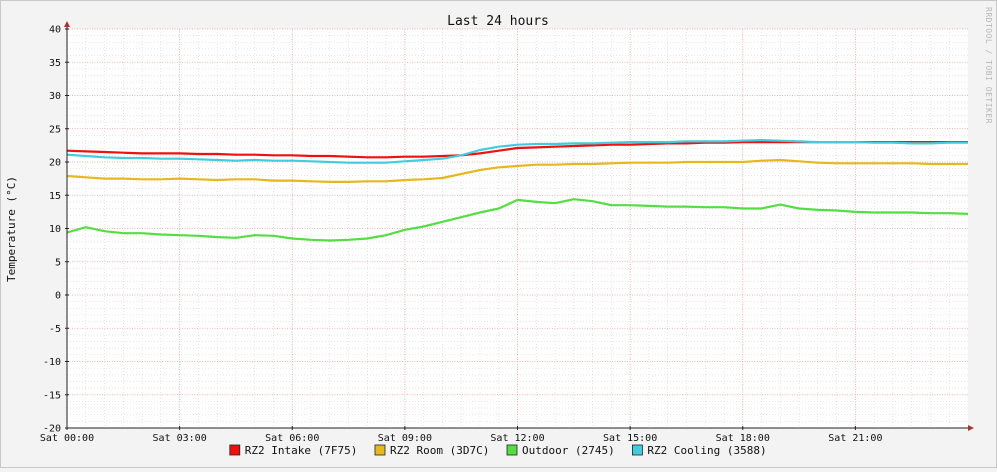 The width and height of the screenshot is (997, 472). What do you see at coordinates (52, 429) in the screenshot?
I see `y-tick-label: -20` at bounding box center [52, 429].